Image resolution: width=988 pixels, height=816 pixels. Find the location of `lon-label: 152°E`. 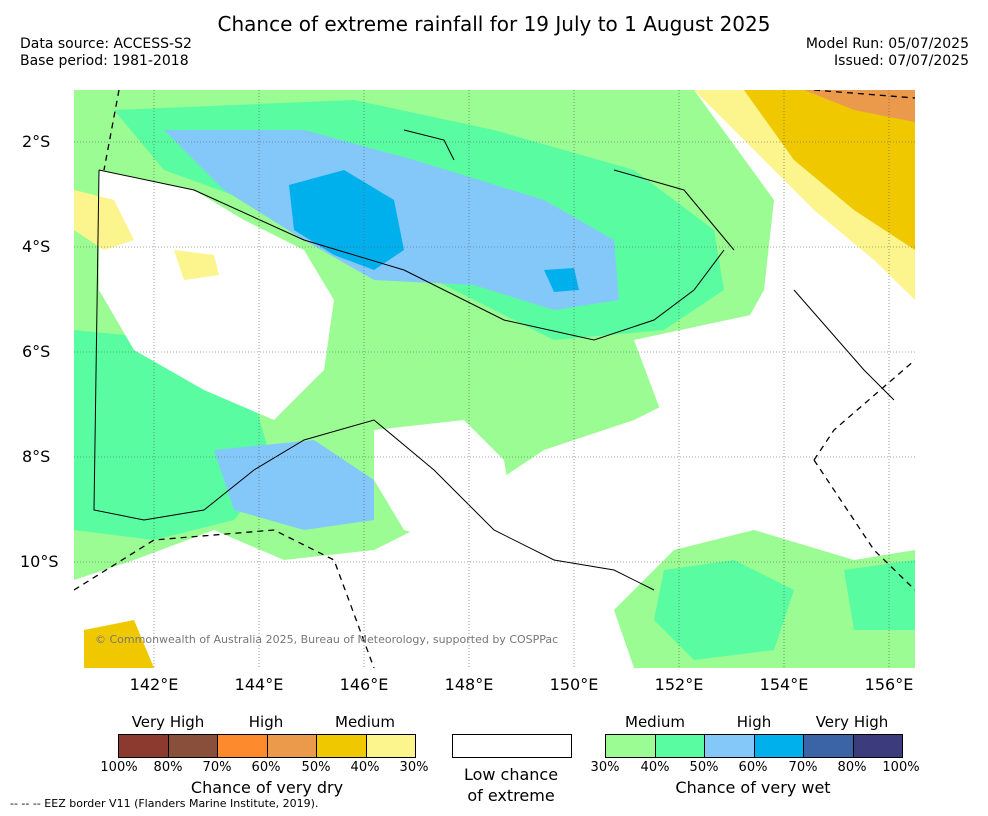

lon-label: 152°E is located at coordinates (679, 684).